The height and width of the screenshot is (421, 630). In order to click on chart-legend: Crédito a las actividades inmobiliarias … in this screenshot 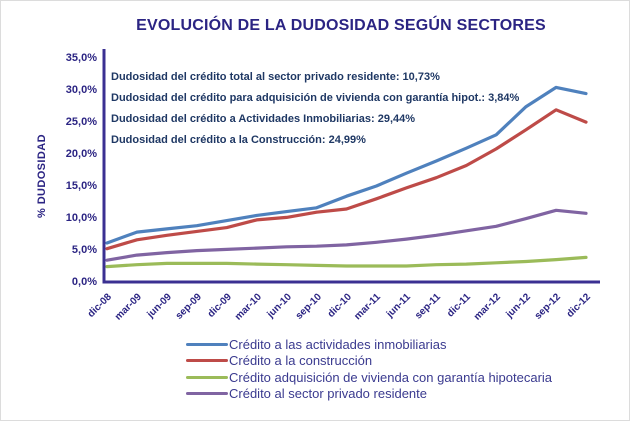, I will do `click(369, 369)`.